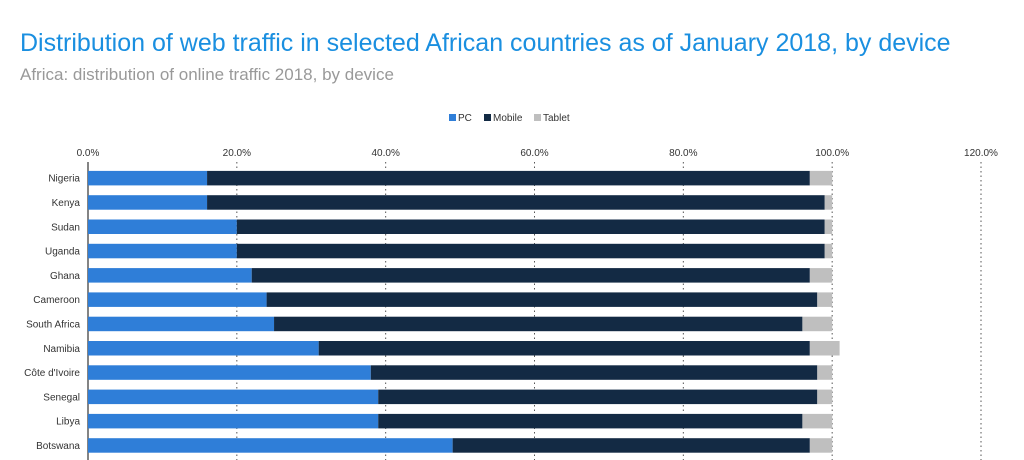 This screenshot has width=1024, height=460. Describe the element at coordinates (58, 446) in the screenshot. I see `y-category-label: Botswana` at that location.